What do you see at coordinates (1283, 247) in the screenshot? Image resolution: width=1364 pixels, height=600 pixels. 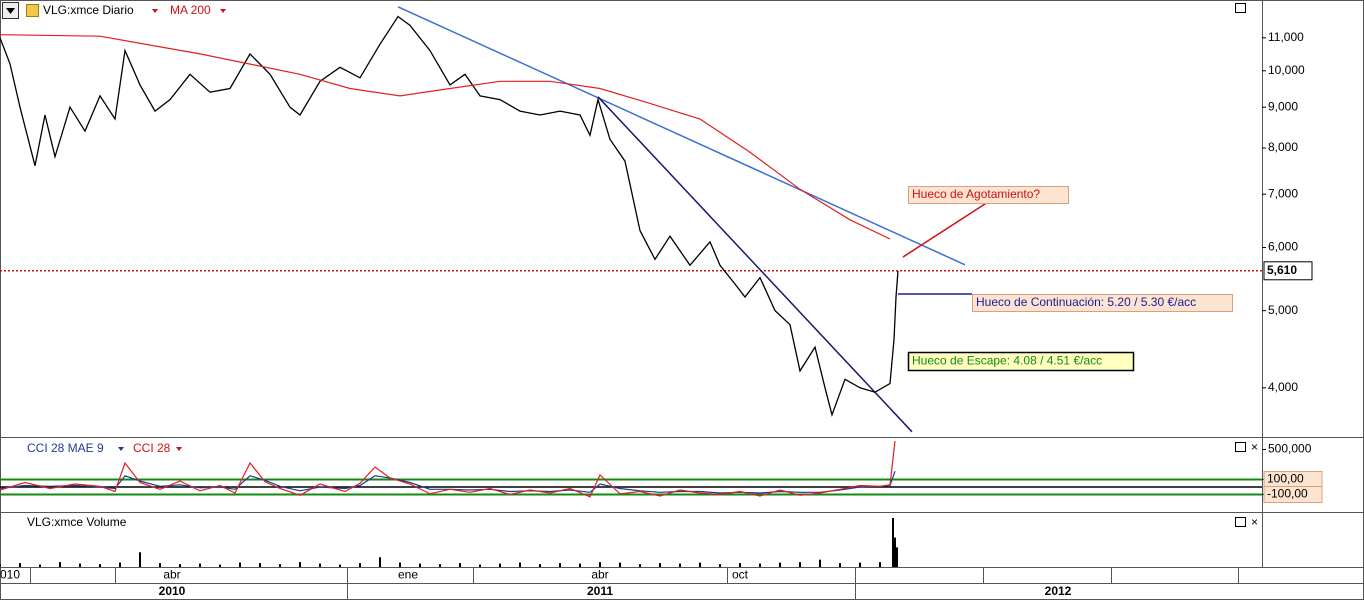 I see `y-tick-label: 6,000` at bounding box center [1283, 247].